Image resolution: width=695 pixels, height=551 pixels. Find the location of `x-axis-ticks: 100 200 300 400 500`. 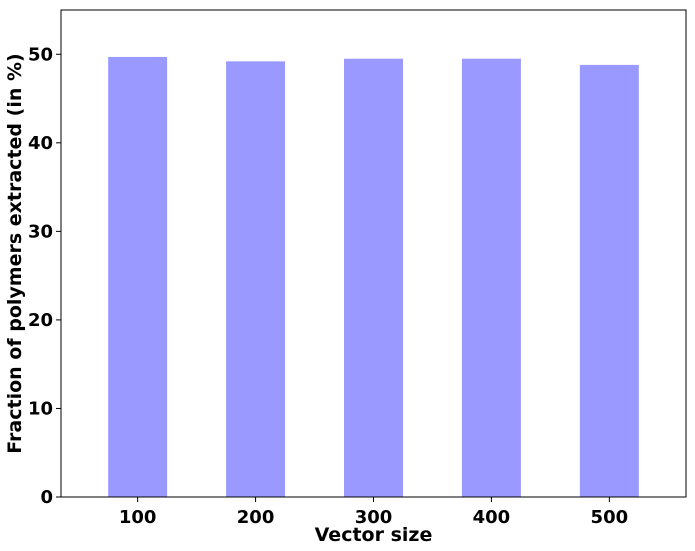

x-axis-ticks: 100 200 300 400 500 is located at coordinates (373, 512).